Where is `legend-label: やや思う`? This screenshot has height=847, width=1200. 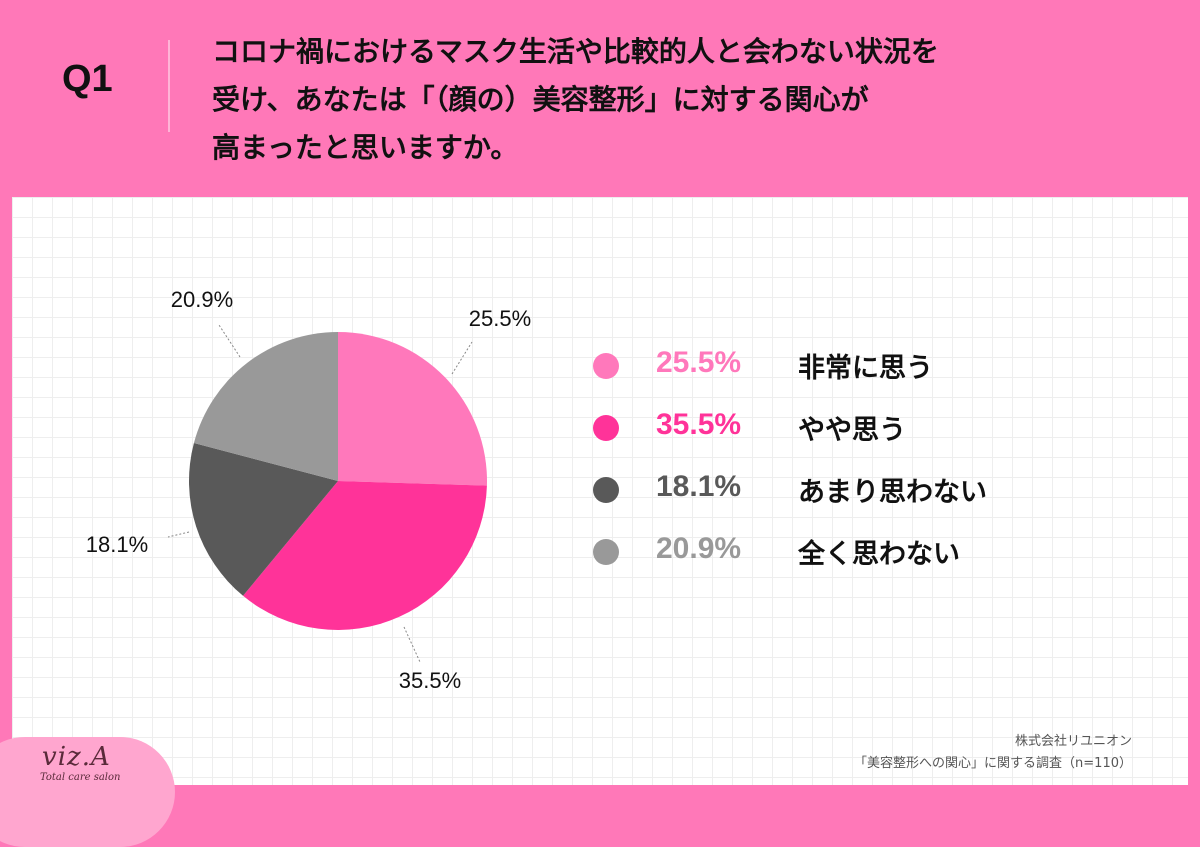
legend-label: やや思う is located at coordinates (852, 430).